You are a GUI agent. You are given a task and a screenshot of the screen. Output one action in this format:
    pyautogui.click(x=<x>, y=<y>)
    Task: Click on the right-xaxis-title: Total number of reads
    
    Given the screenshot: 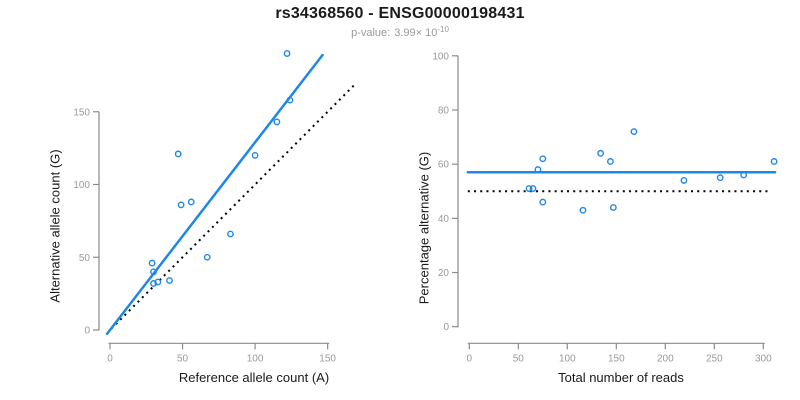 What is the action you would take?
    pyautogui.click(x=621, y=377)
    